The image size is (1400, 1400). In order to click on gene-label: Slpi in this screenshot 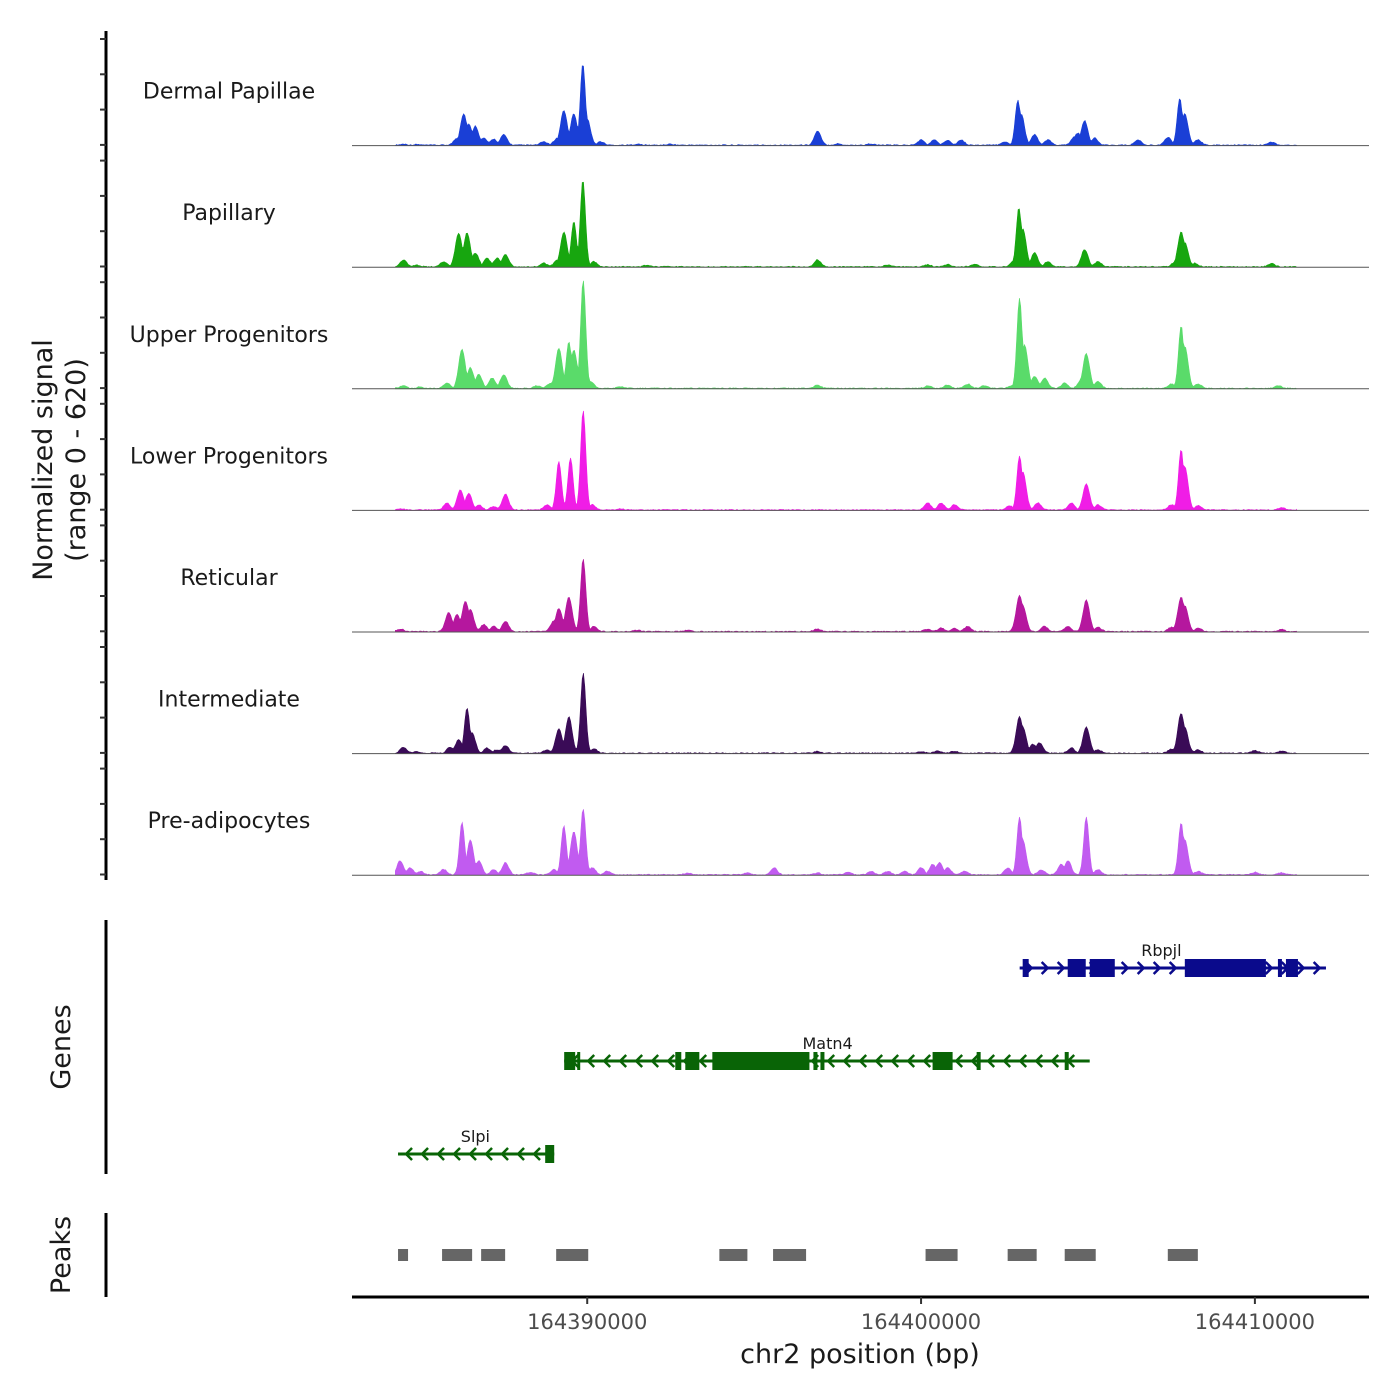, I will do `click(475, 1136)`.